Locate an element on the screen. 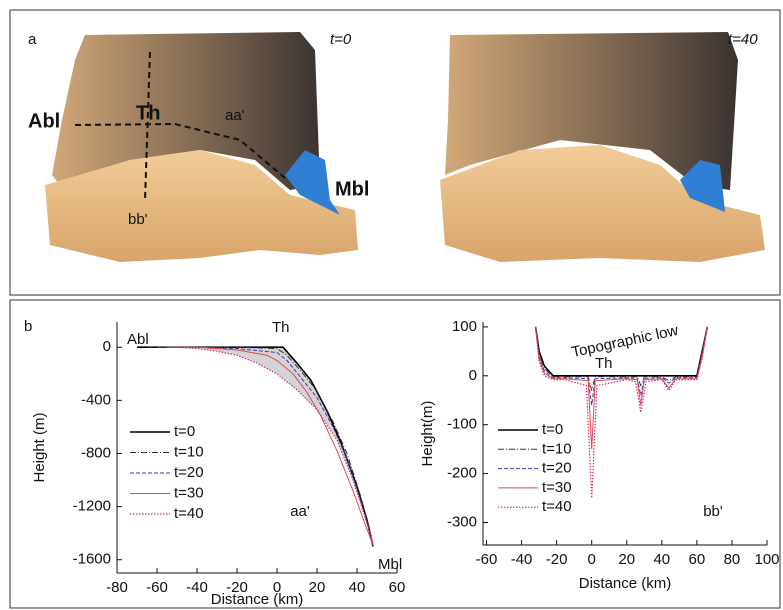 Image resolution: width=783 pixels, height=610 pixels. annotation: bb' is located at coordinates (713, 511).